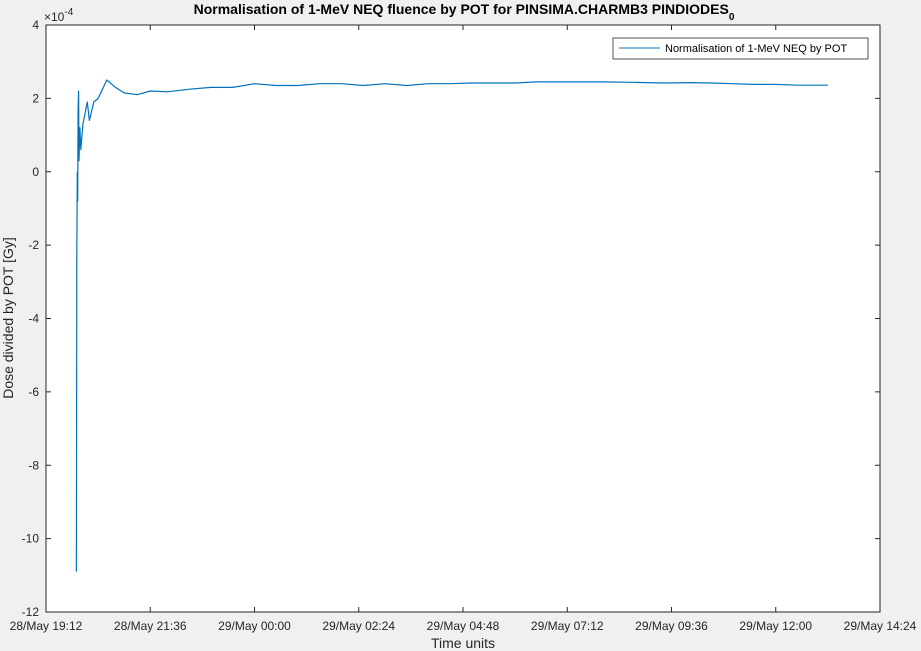  What do you see at coordinates (880, 626) in the screenshot?
I see `x-tick-label: 29/May 14:24` at bounding box center [880, 626].